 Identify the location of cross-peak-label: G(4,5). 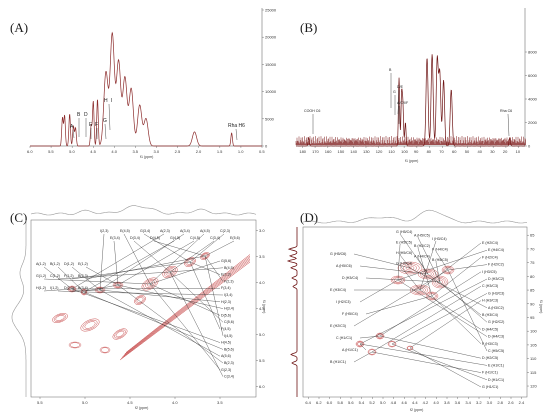
(175, 238).